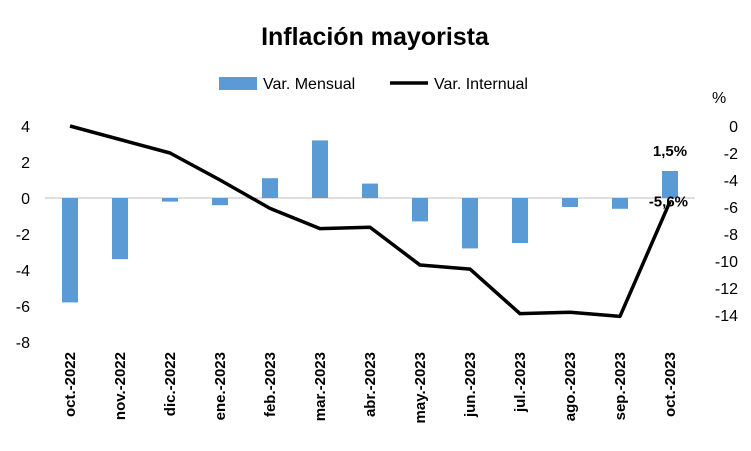  Describe the element at coordinates (731, 181) in the screenshot. I see `right-tick-label: -4` at that location.